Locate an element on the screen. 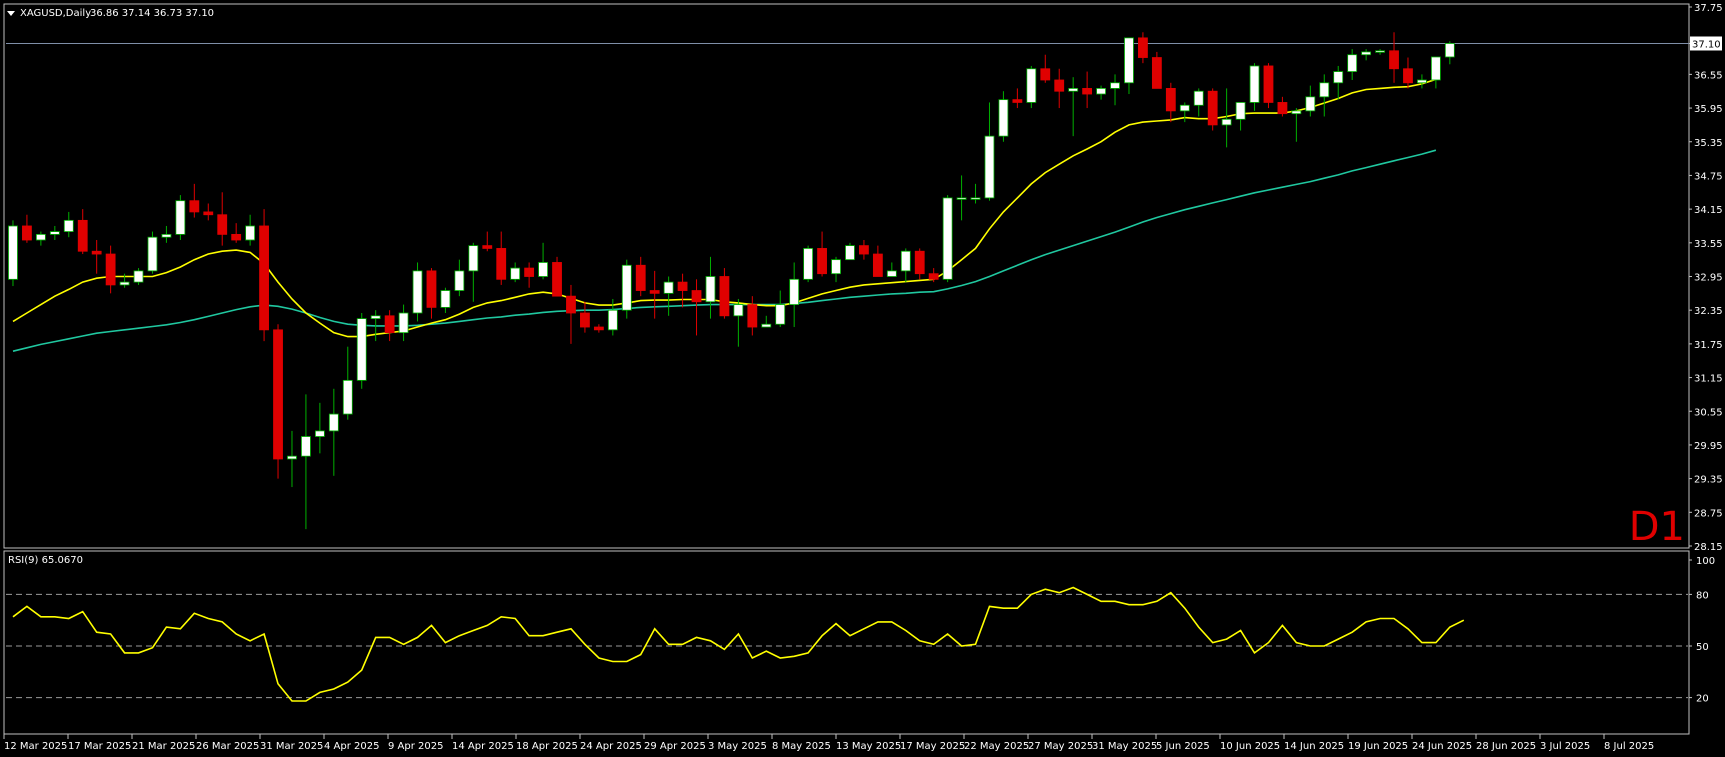 This screenshot has width=1725, height=757. collapse-triangle-icon is located at coordinates (11, 13).